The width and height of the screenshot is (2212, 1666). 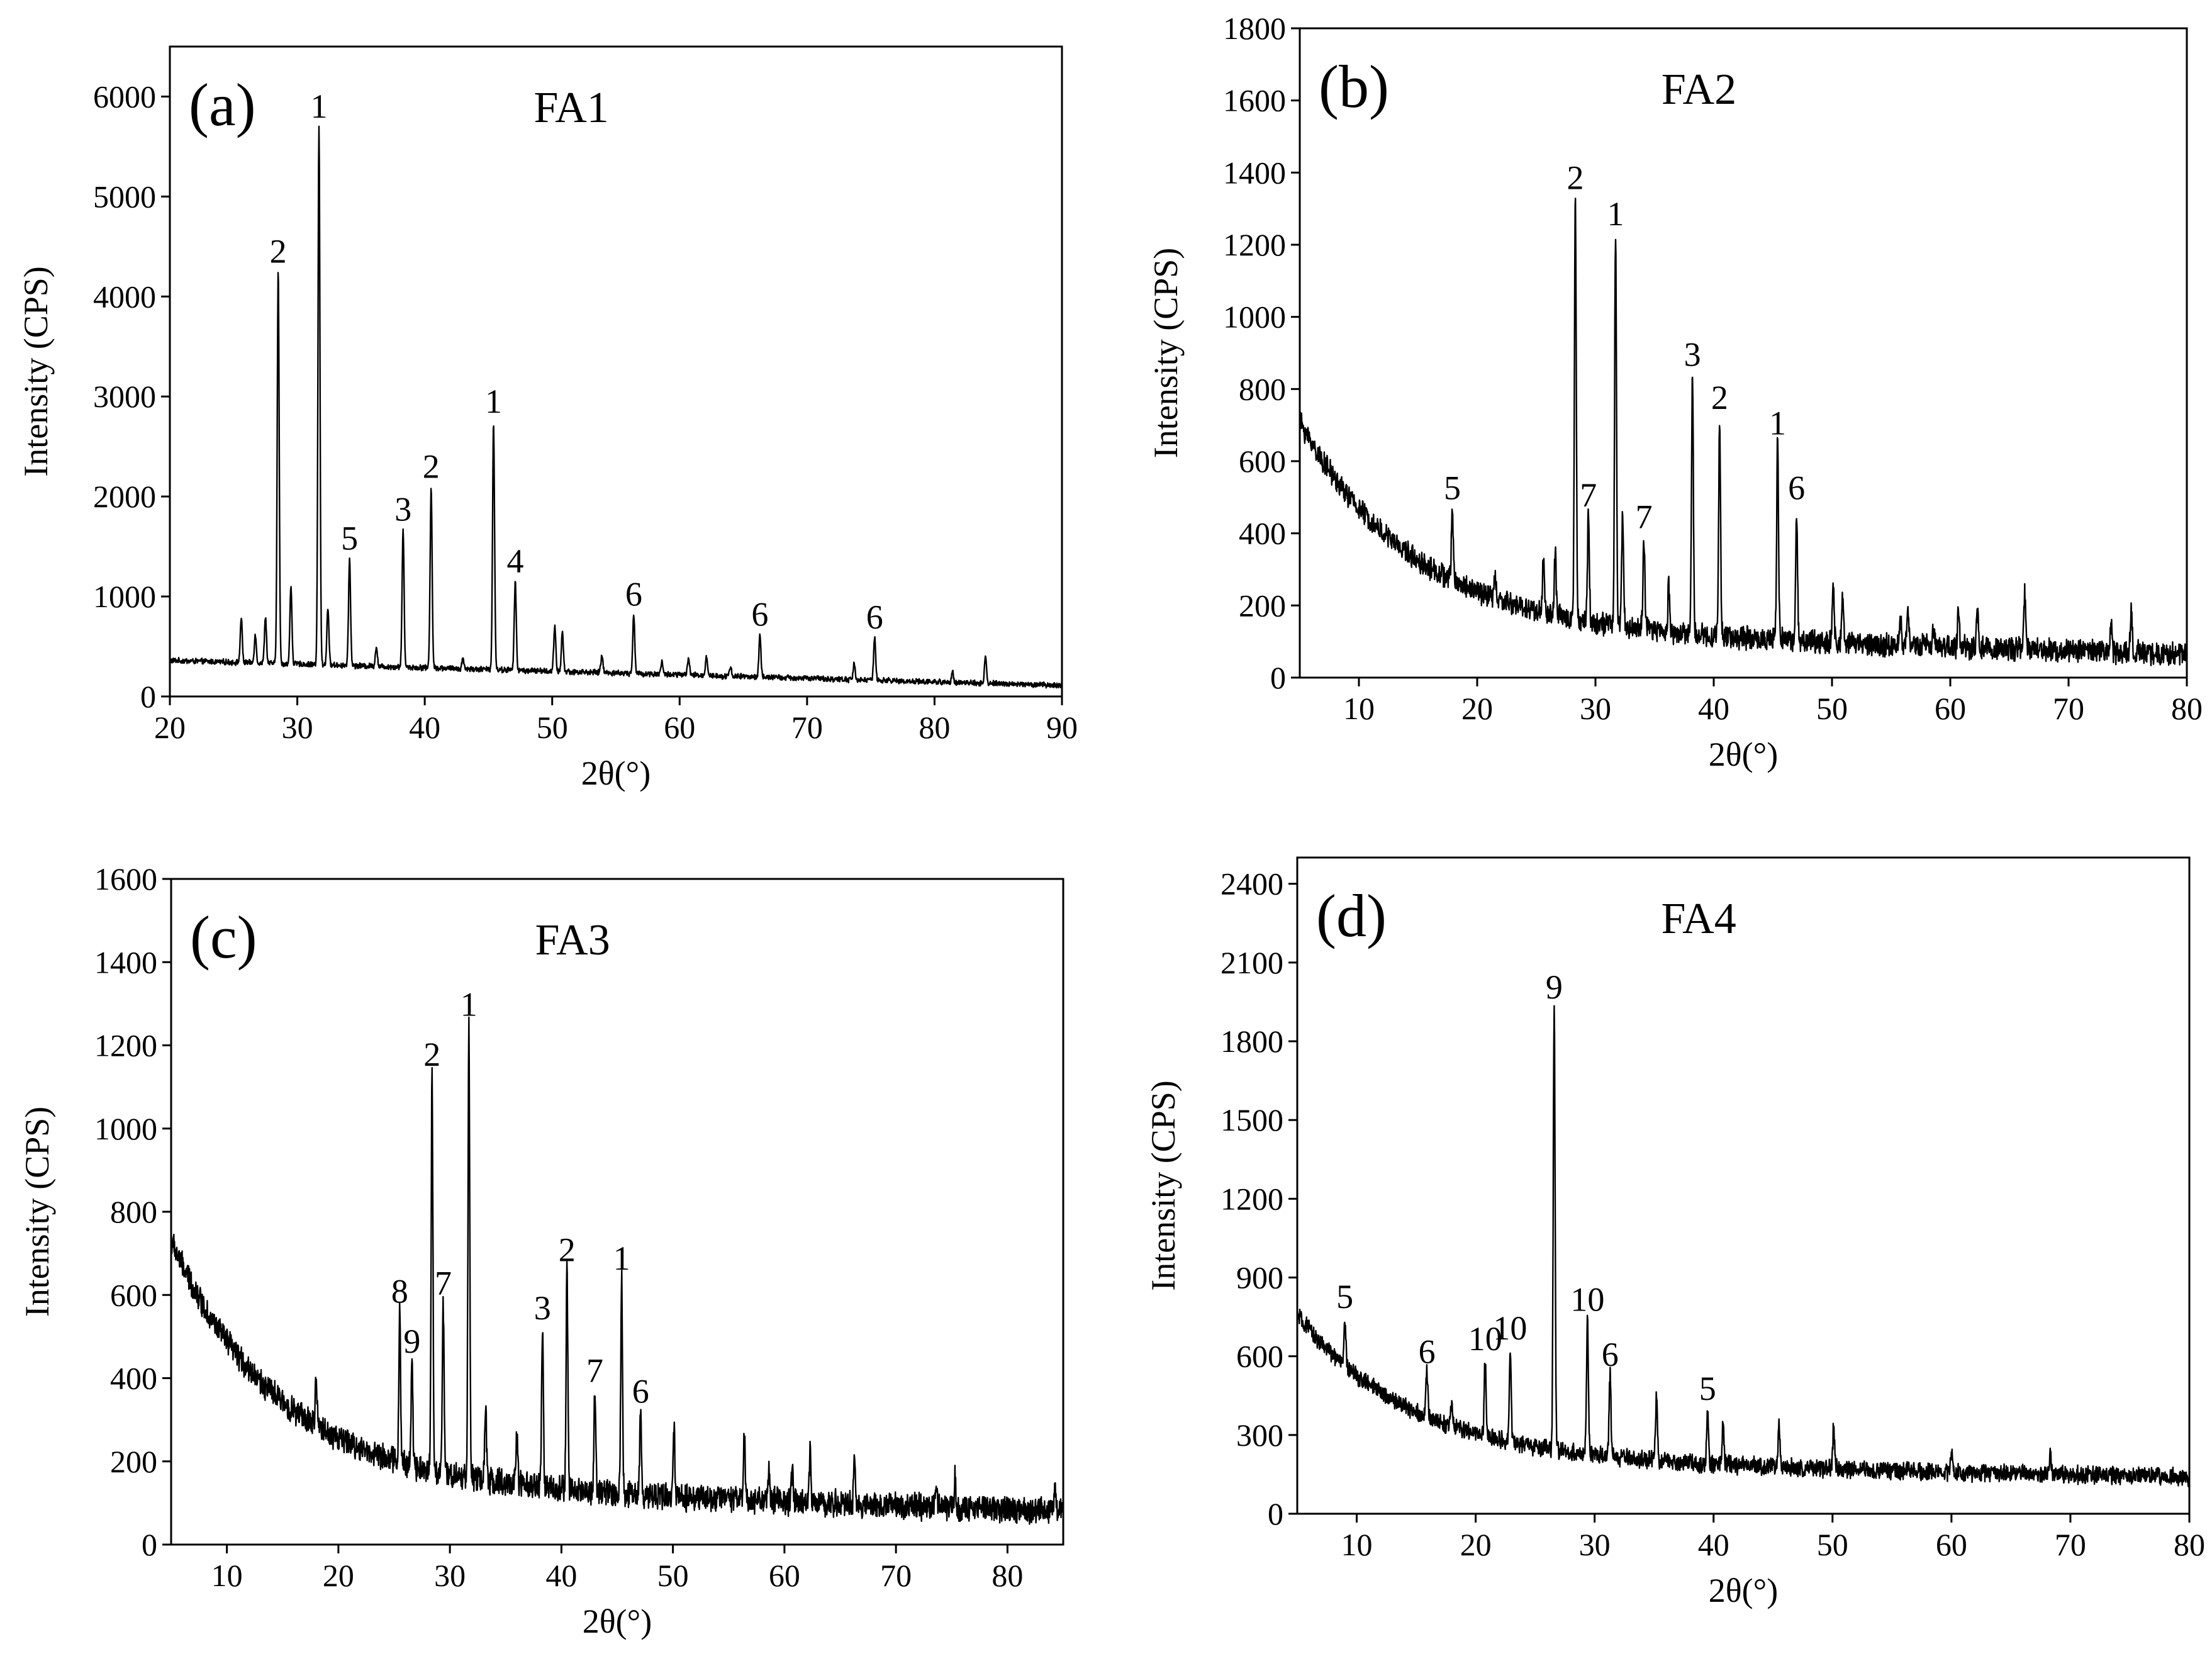 What do you see at coordinates (1062, 727) in the screenshot?
I see `x-tick-label: 90` at bounding box center [1062, 727].